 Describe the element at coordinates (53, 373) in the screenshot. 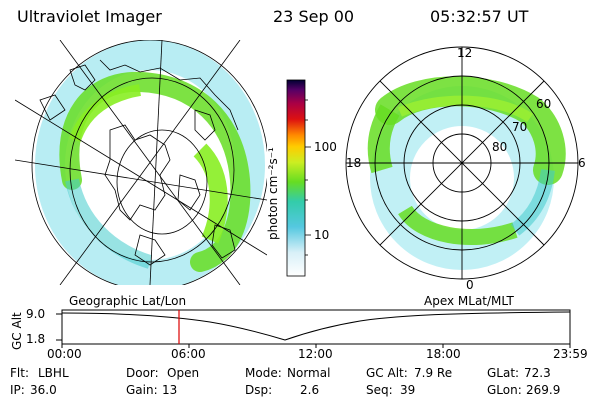

I see `footer-flt-value: LBHL` at that location.